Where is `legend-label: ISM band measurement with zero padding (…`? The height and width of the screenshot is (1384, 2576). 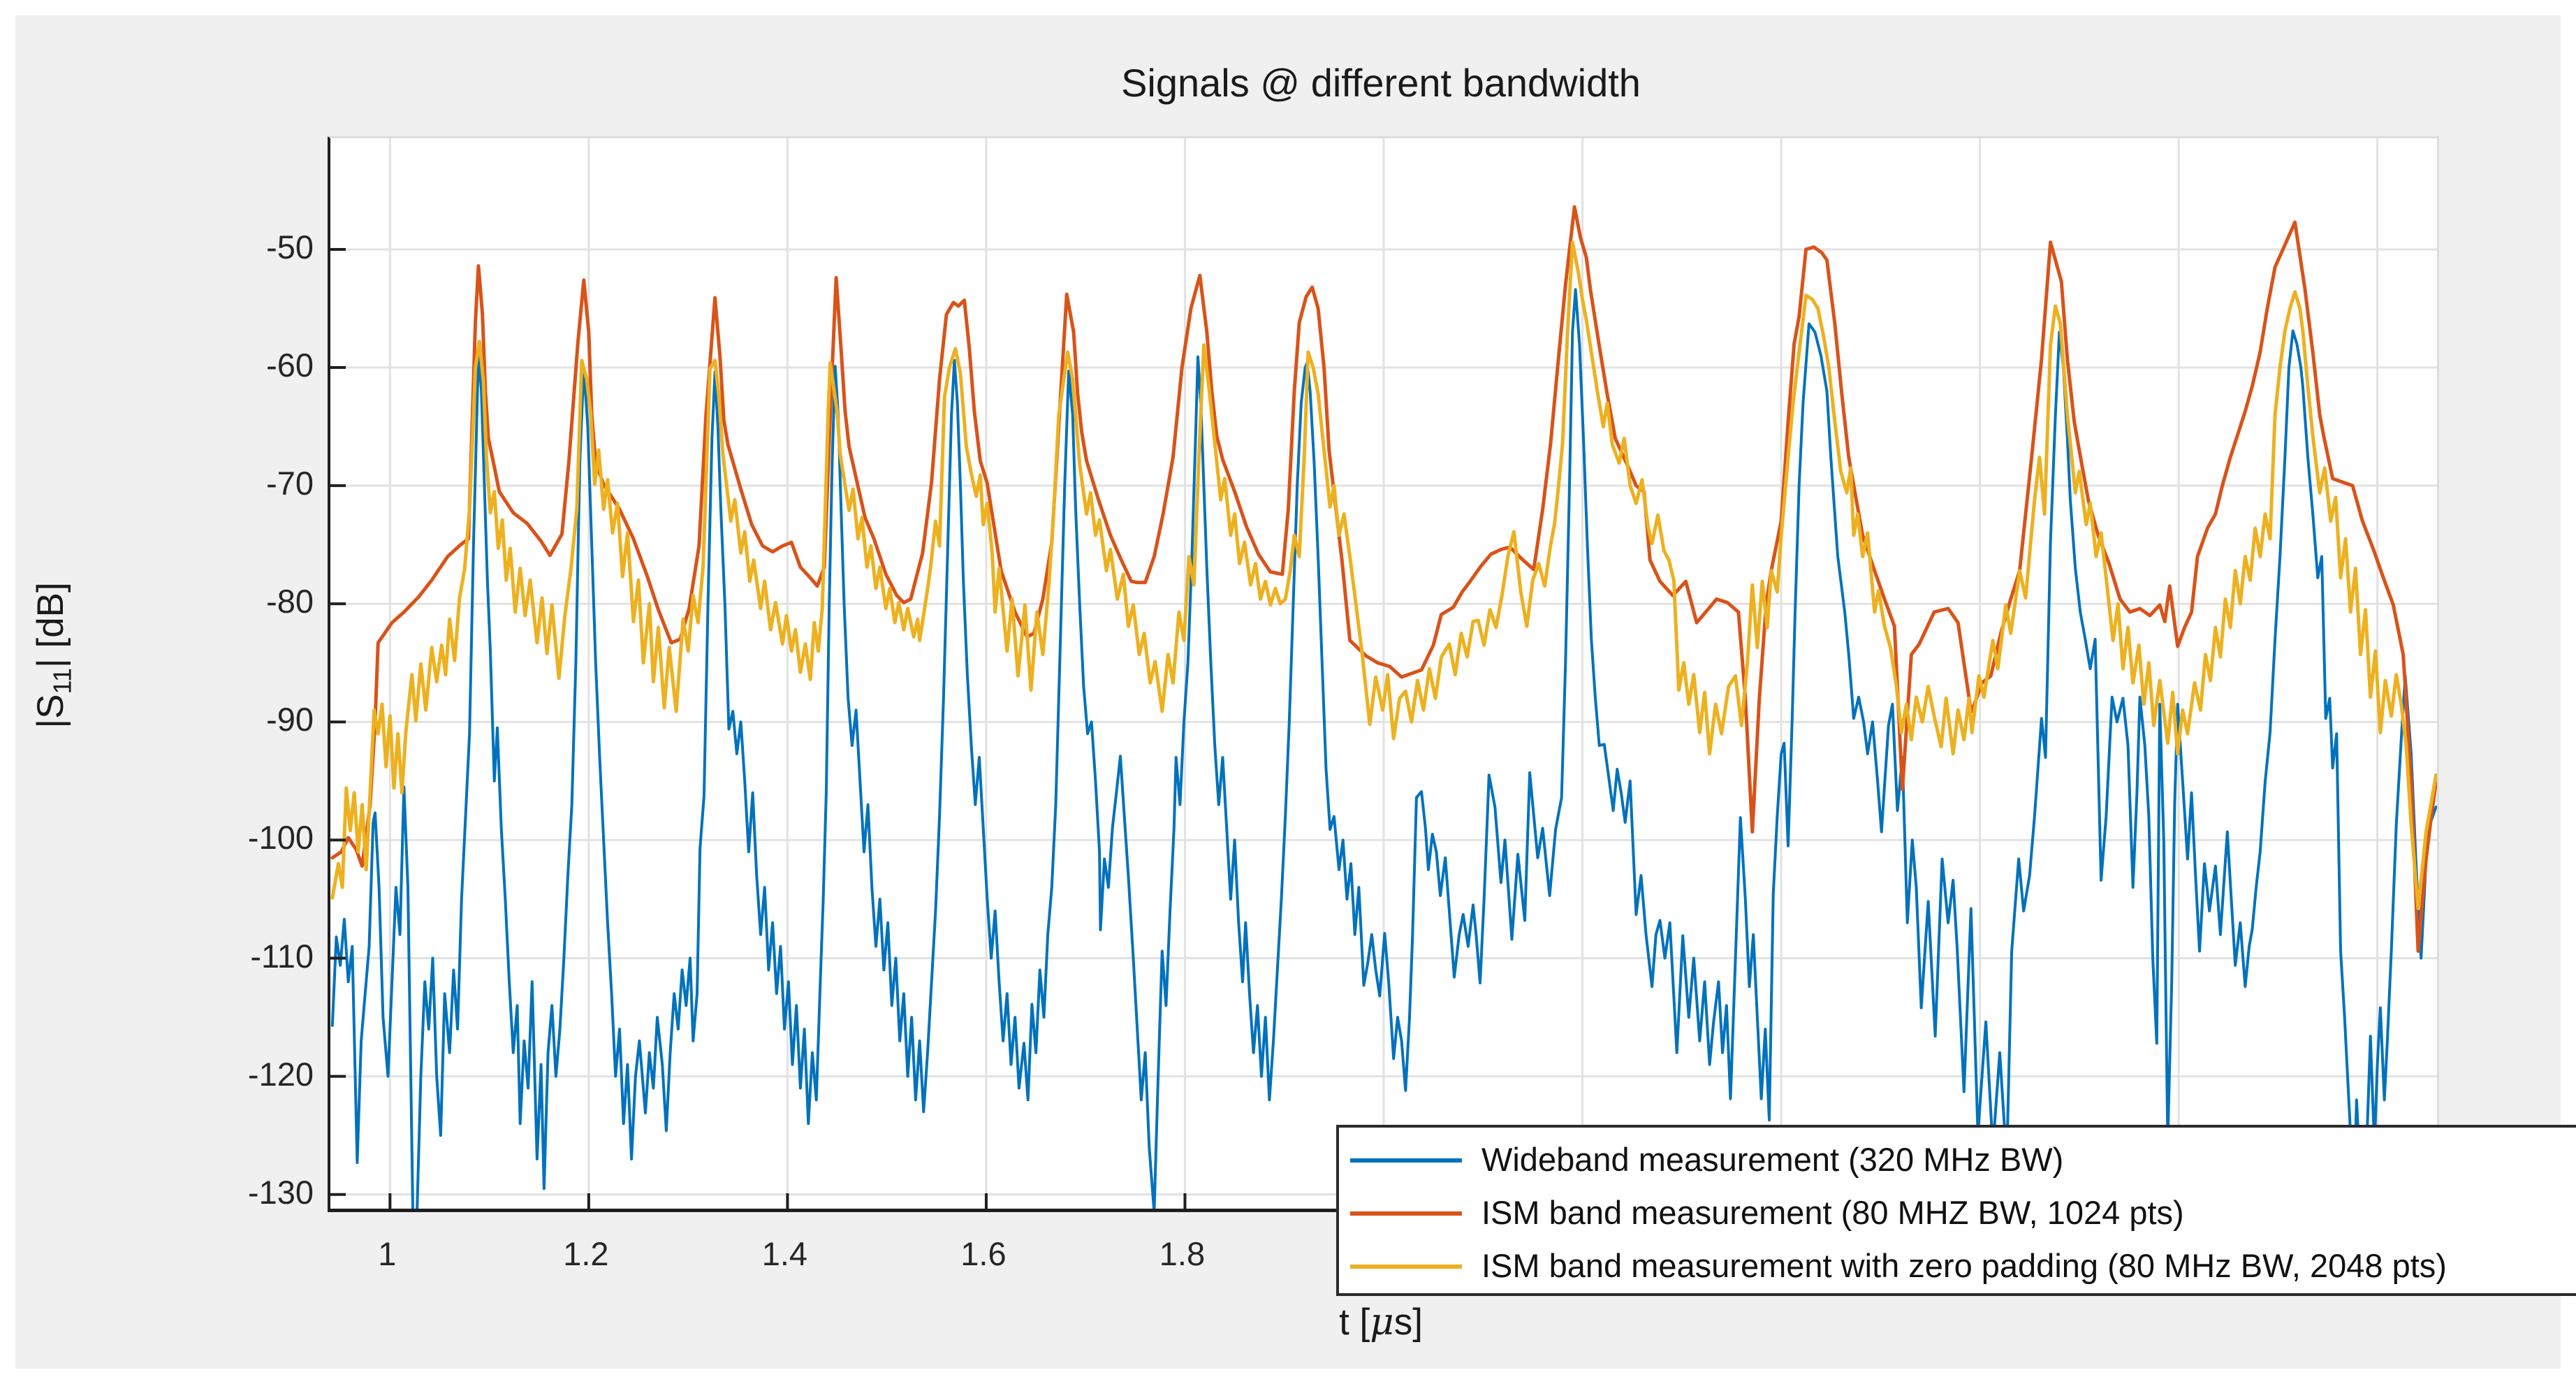 legend-label: ISM band measurement with zero padding (… is located at coordinates (1964, 1265).